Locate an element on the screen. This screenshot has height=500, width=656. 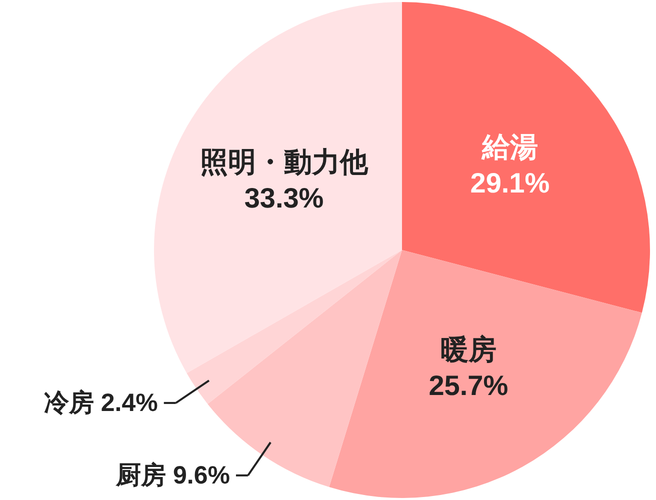
slice-label: 冷房 2.4% is located at coordinates (101, 402).